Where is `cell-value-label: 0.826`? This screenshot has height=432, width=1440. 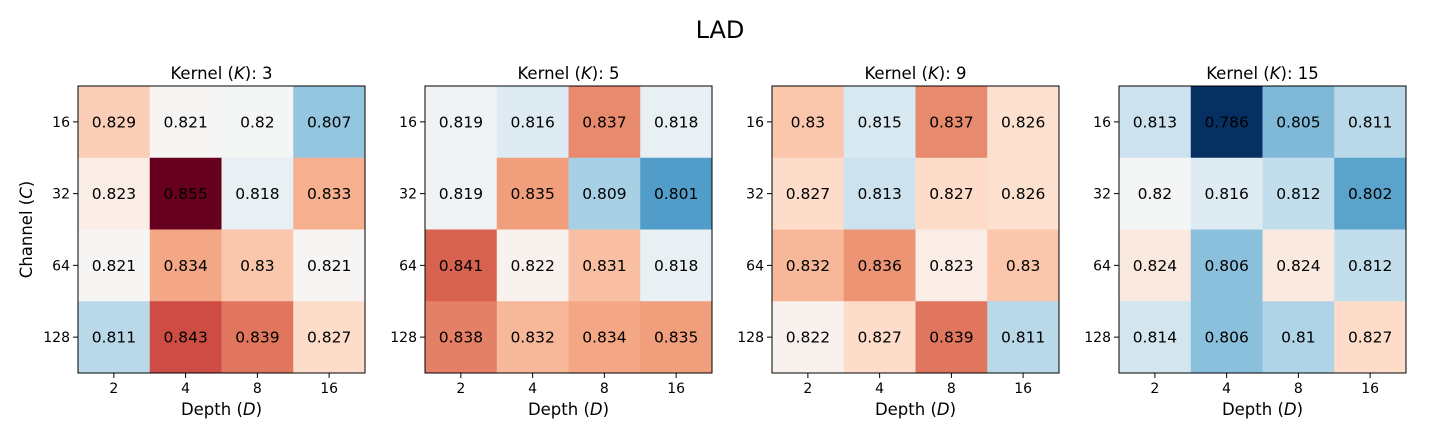
cell-value-label: 0.826 is located at coordinates (1023, 122).